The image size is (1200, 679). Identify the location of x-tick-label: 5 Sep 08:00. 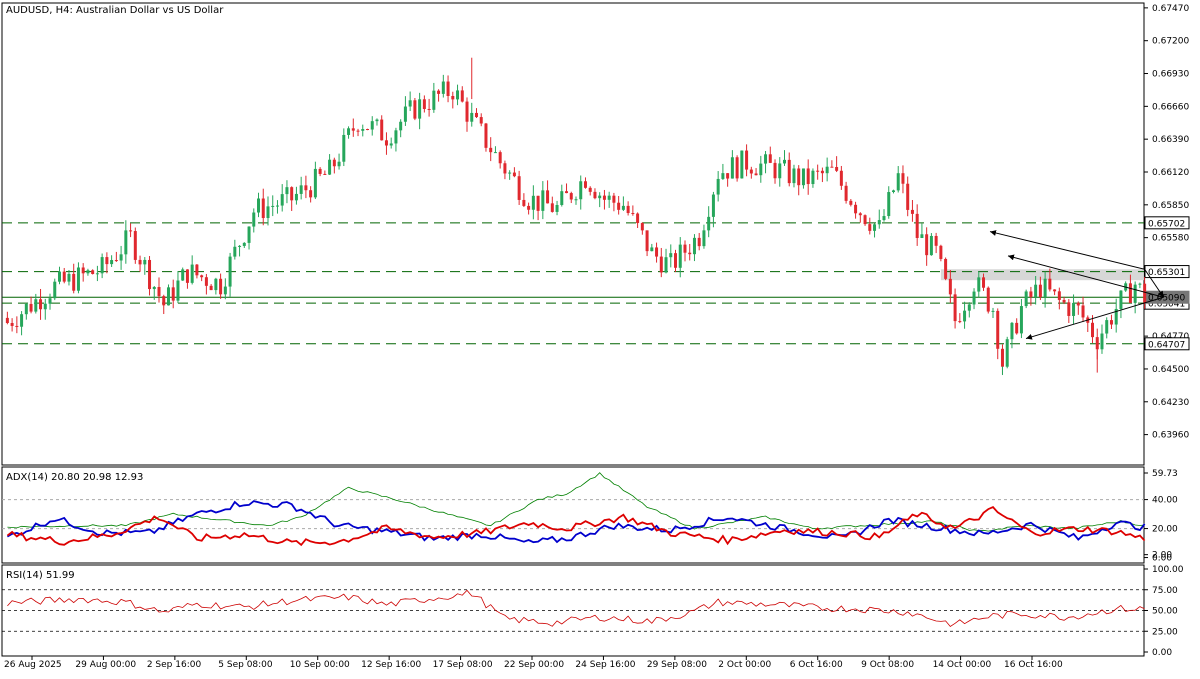
(245, 665).